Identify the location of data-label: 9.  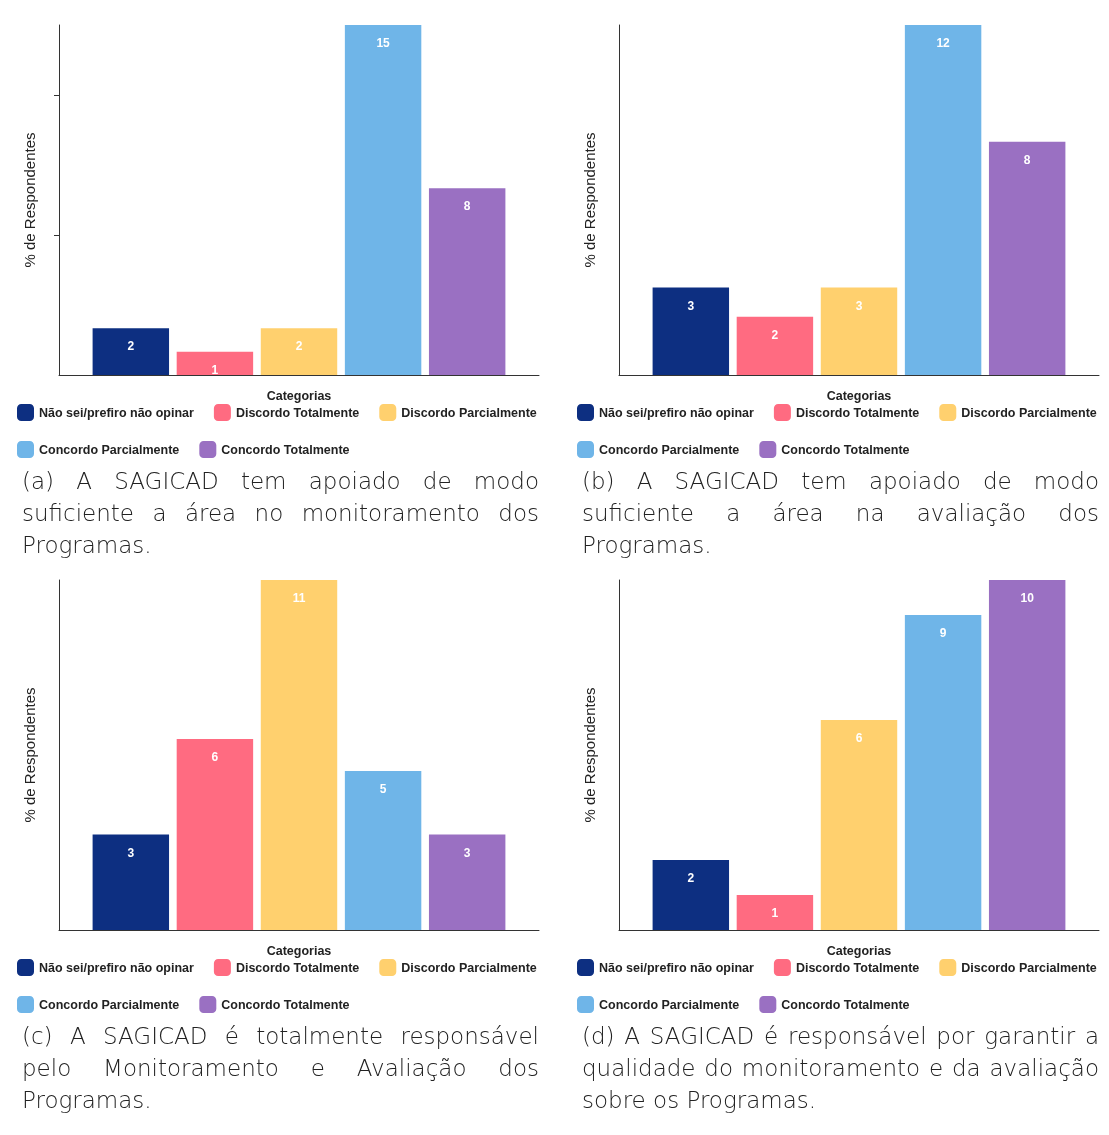
(943, 633).